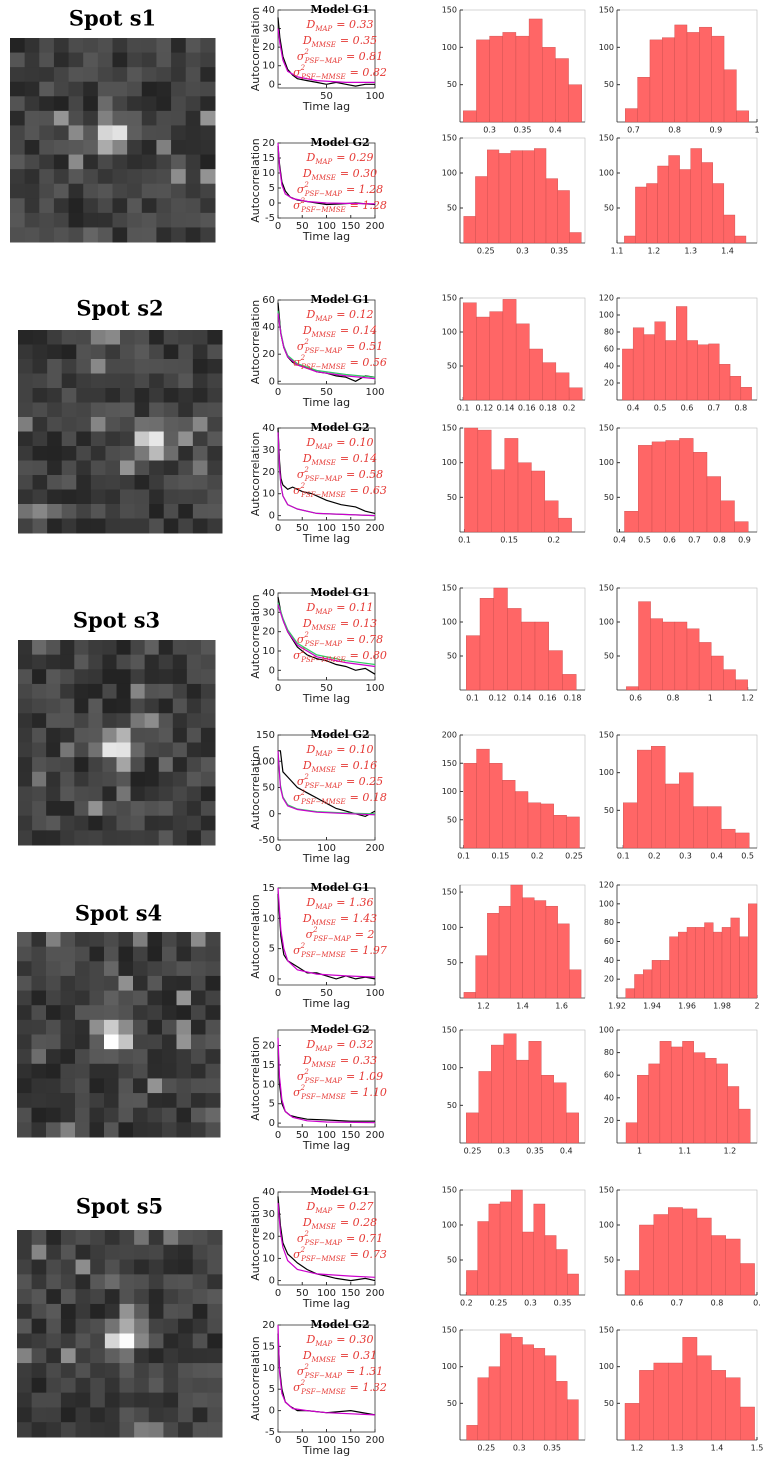  Describe the element at coordinates (339, 592) in the screenshot. I see `chart-title: Model G1` at that location.